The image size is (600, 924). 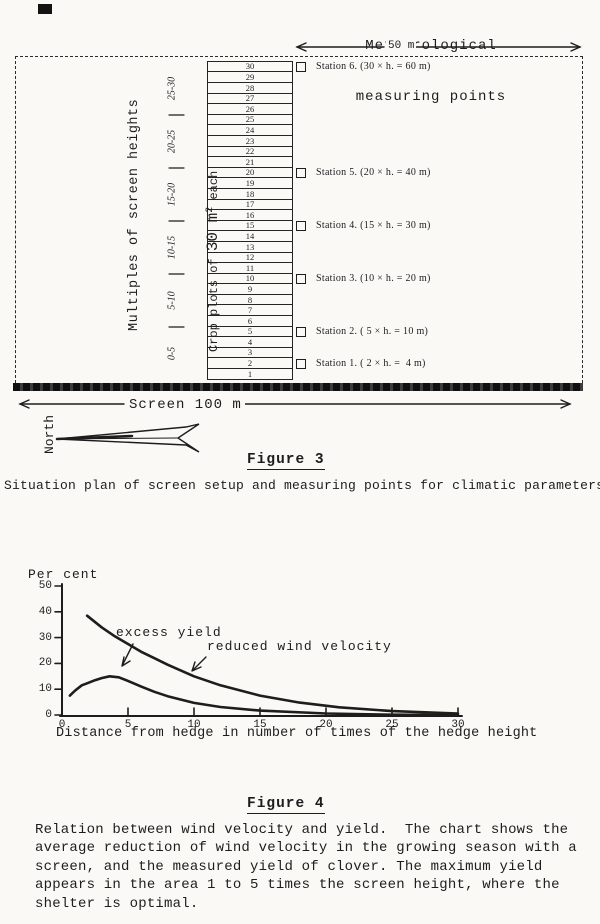 What do you see at coordinates (117, 903) in the screenshot?
I see `caption-line: shelter is optimal.` at bounding box center [117, 903].